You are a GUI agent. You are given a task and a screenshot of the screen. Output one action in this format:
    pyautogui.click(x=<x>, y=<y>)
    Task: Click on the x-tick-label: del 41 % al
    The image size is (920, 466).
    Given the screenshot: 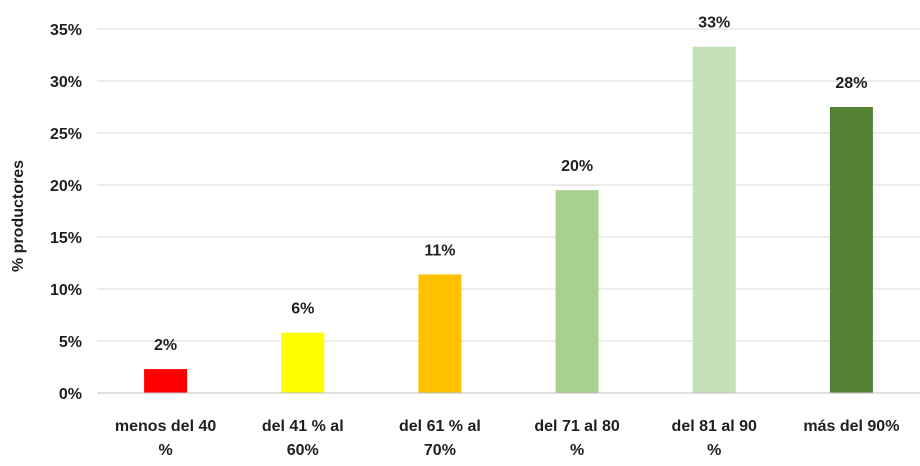 What is the action you would take?
    pyautogui.click(x=303, y=426)
    